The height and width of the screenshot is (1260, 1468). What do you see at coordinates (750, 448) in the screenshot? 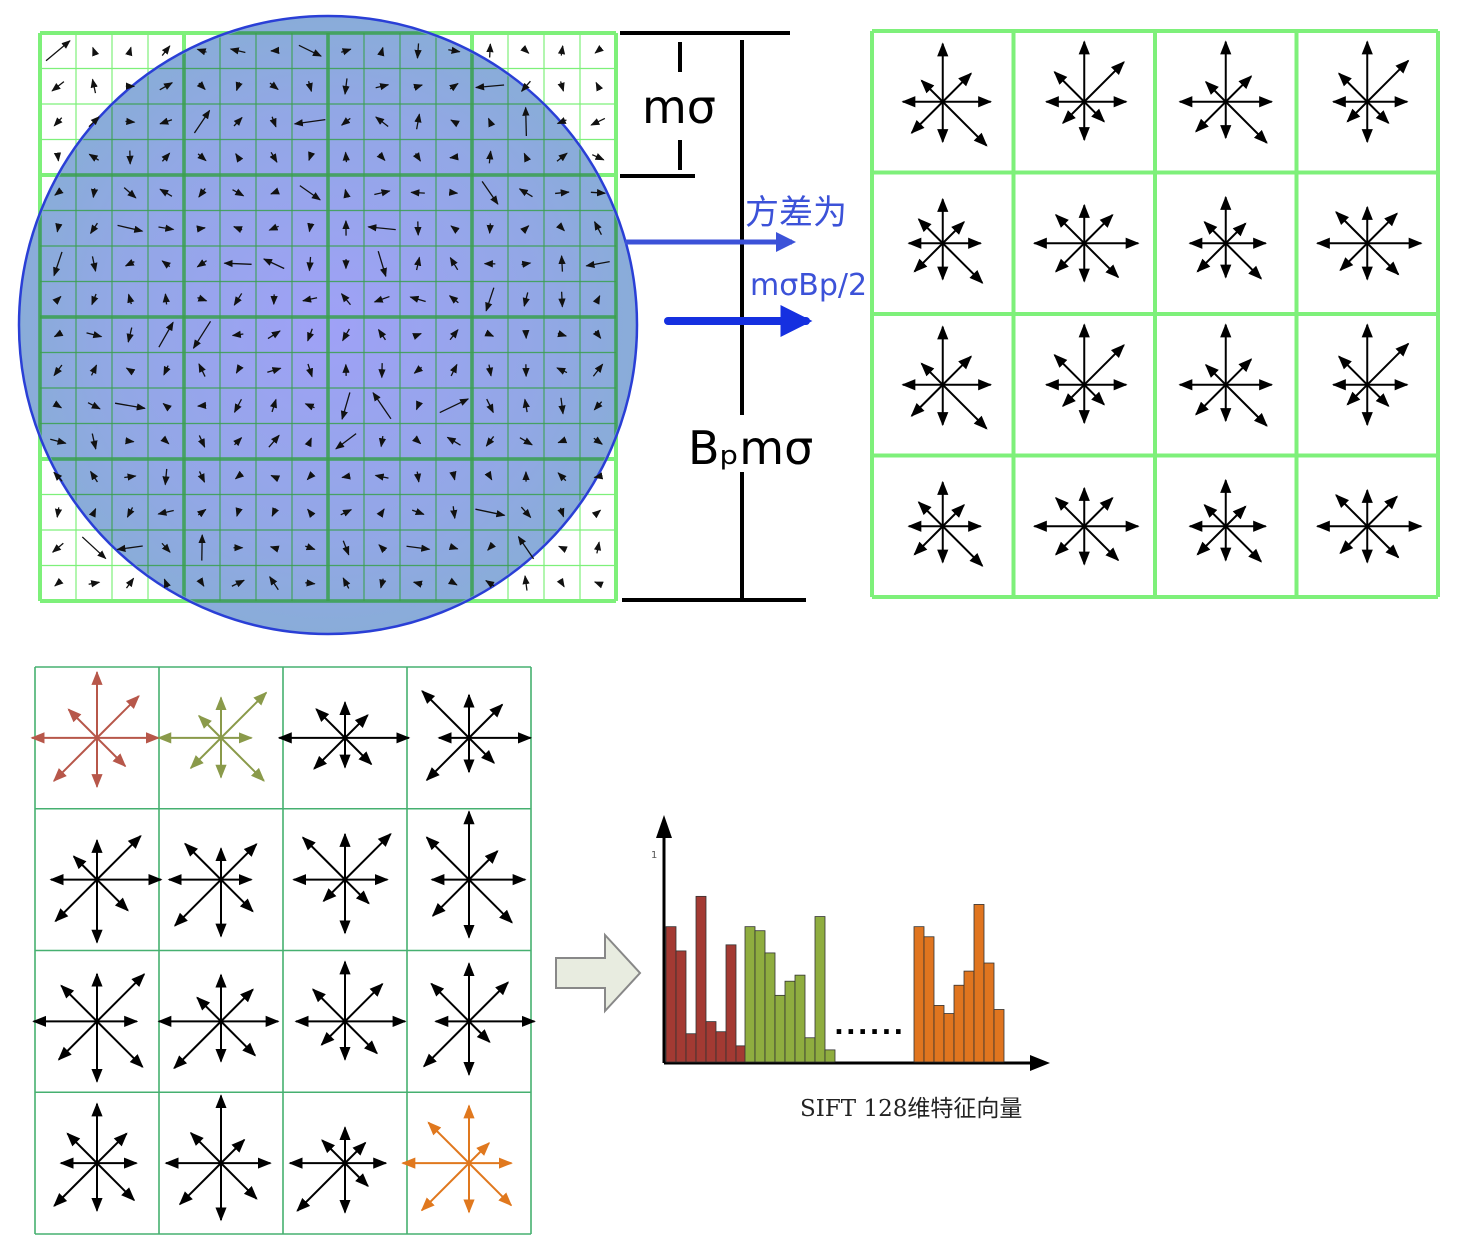
I see `bp-m-sigma-label: Bₚmσ` at bounding box center [750, 448].